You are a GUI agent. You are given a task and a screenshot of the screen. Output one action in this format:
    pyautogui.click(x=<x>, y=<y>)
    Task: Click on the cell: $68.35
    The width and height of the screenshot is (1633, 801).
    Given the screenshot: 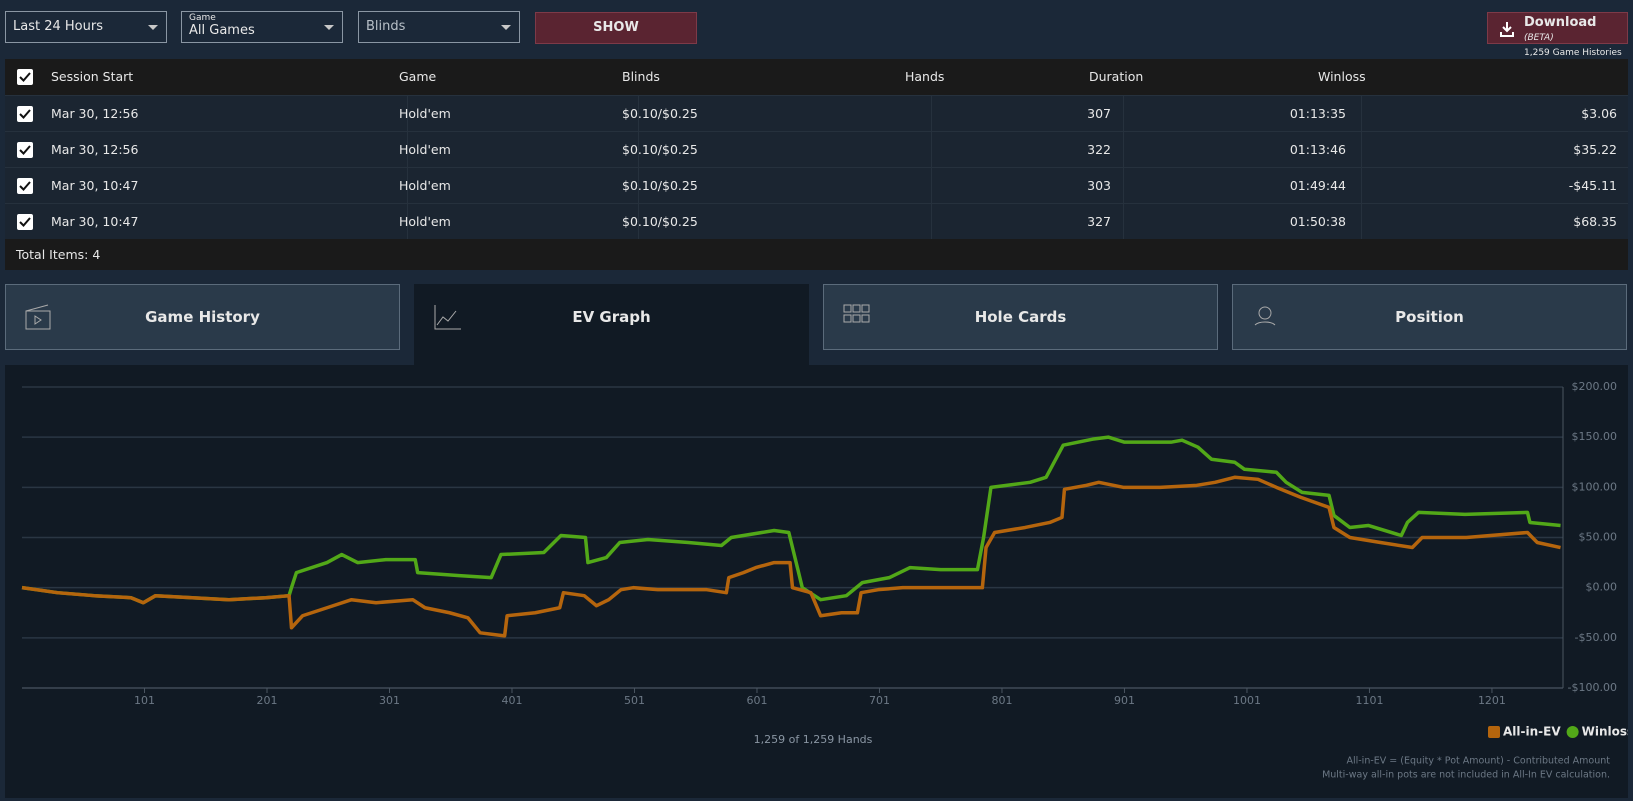 What is the action you would take?
    pyautogui.click(x=1595, y=221)
    